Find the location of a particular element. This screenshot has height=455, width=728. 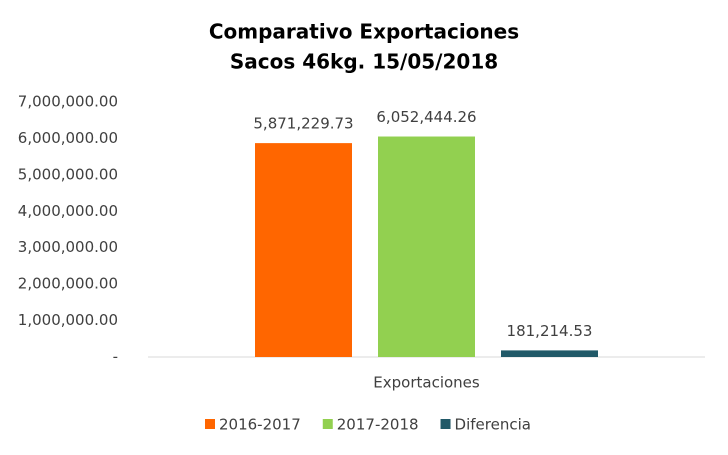

y-tick-label: 2,000,000.00 is located at coordinates (68, 284).